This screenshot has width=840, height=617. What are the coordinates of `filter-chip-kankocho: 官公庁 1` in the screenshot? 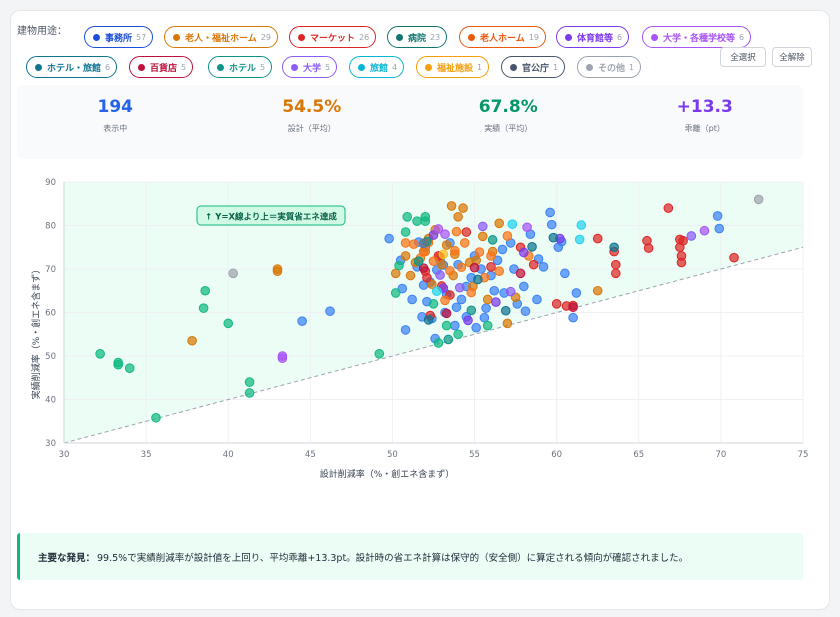 It's located at (533, 67).